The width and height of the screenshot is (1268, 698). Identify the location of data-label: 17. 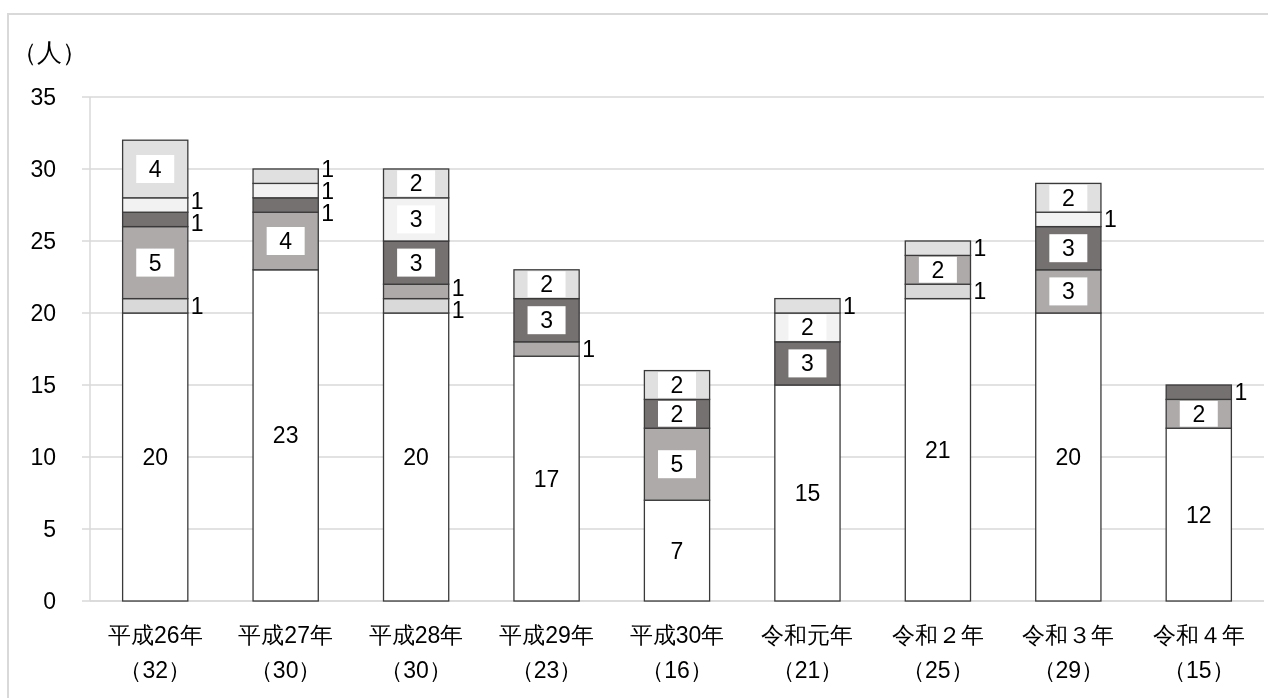
(546, 478).